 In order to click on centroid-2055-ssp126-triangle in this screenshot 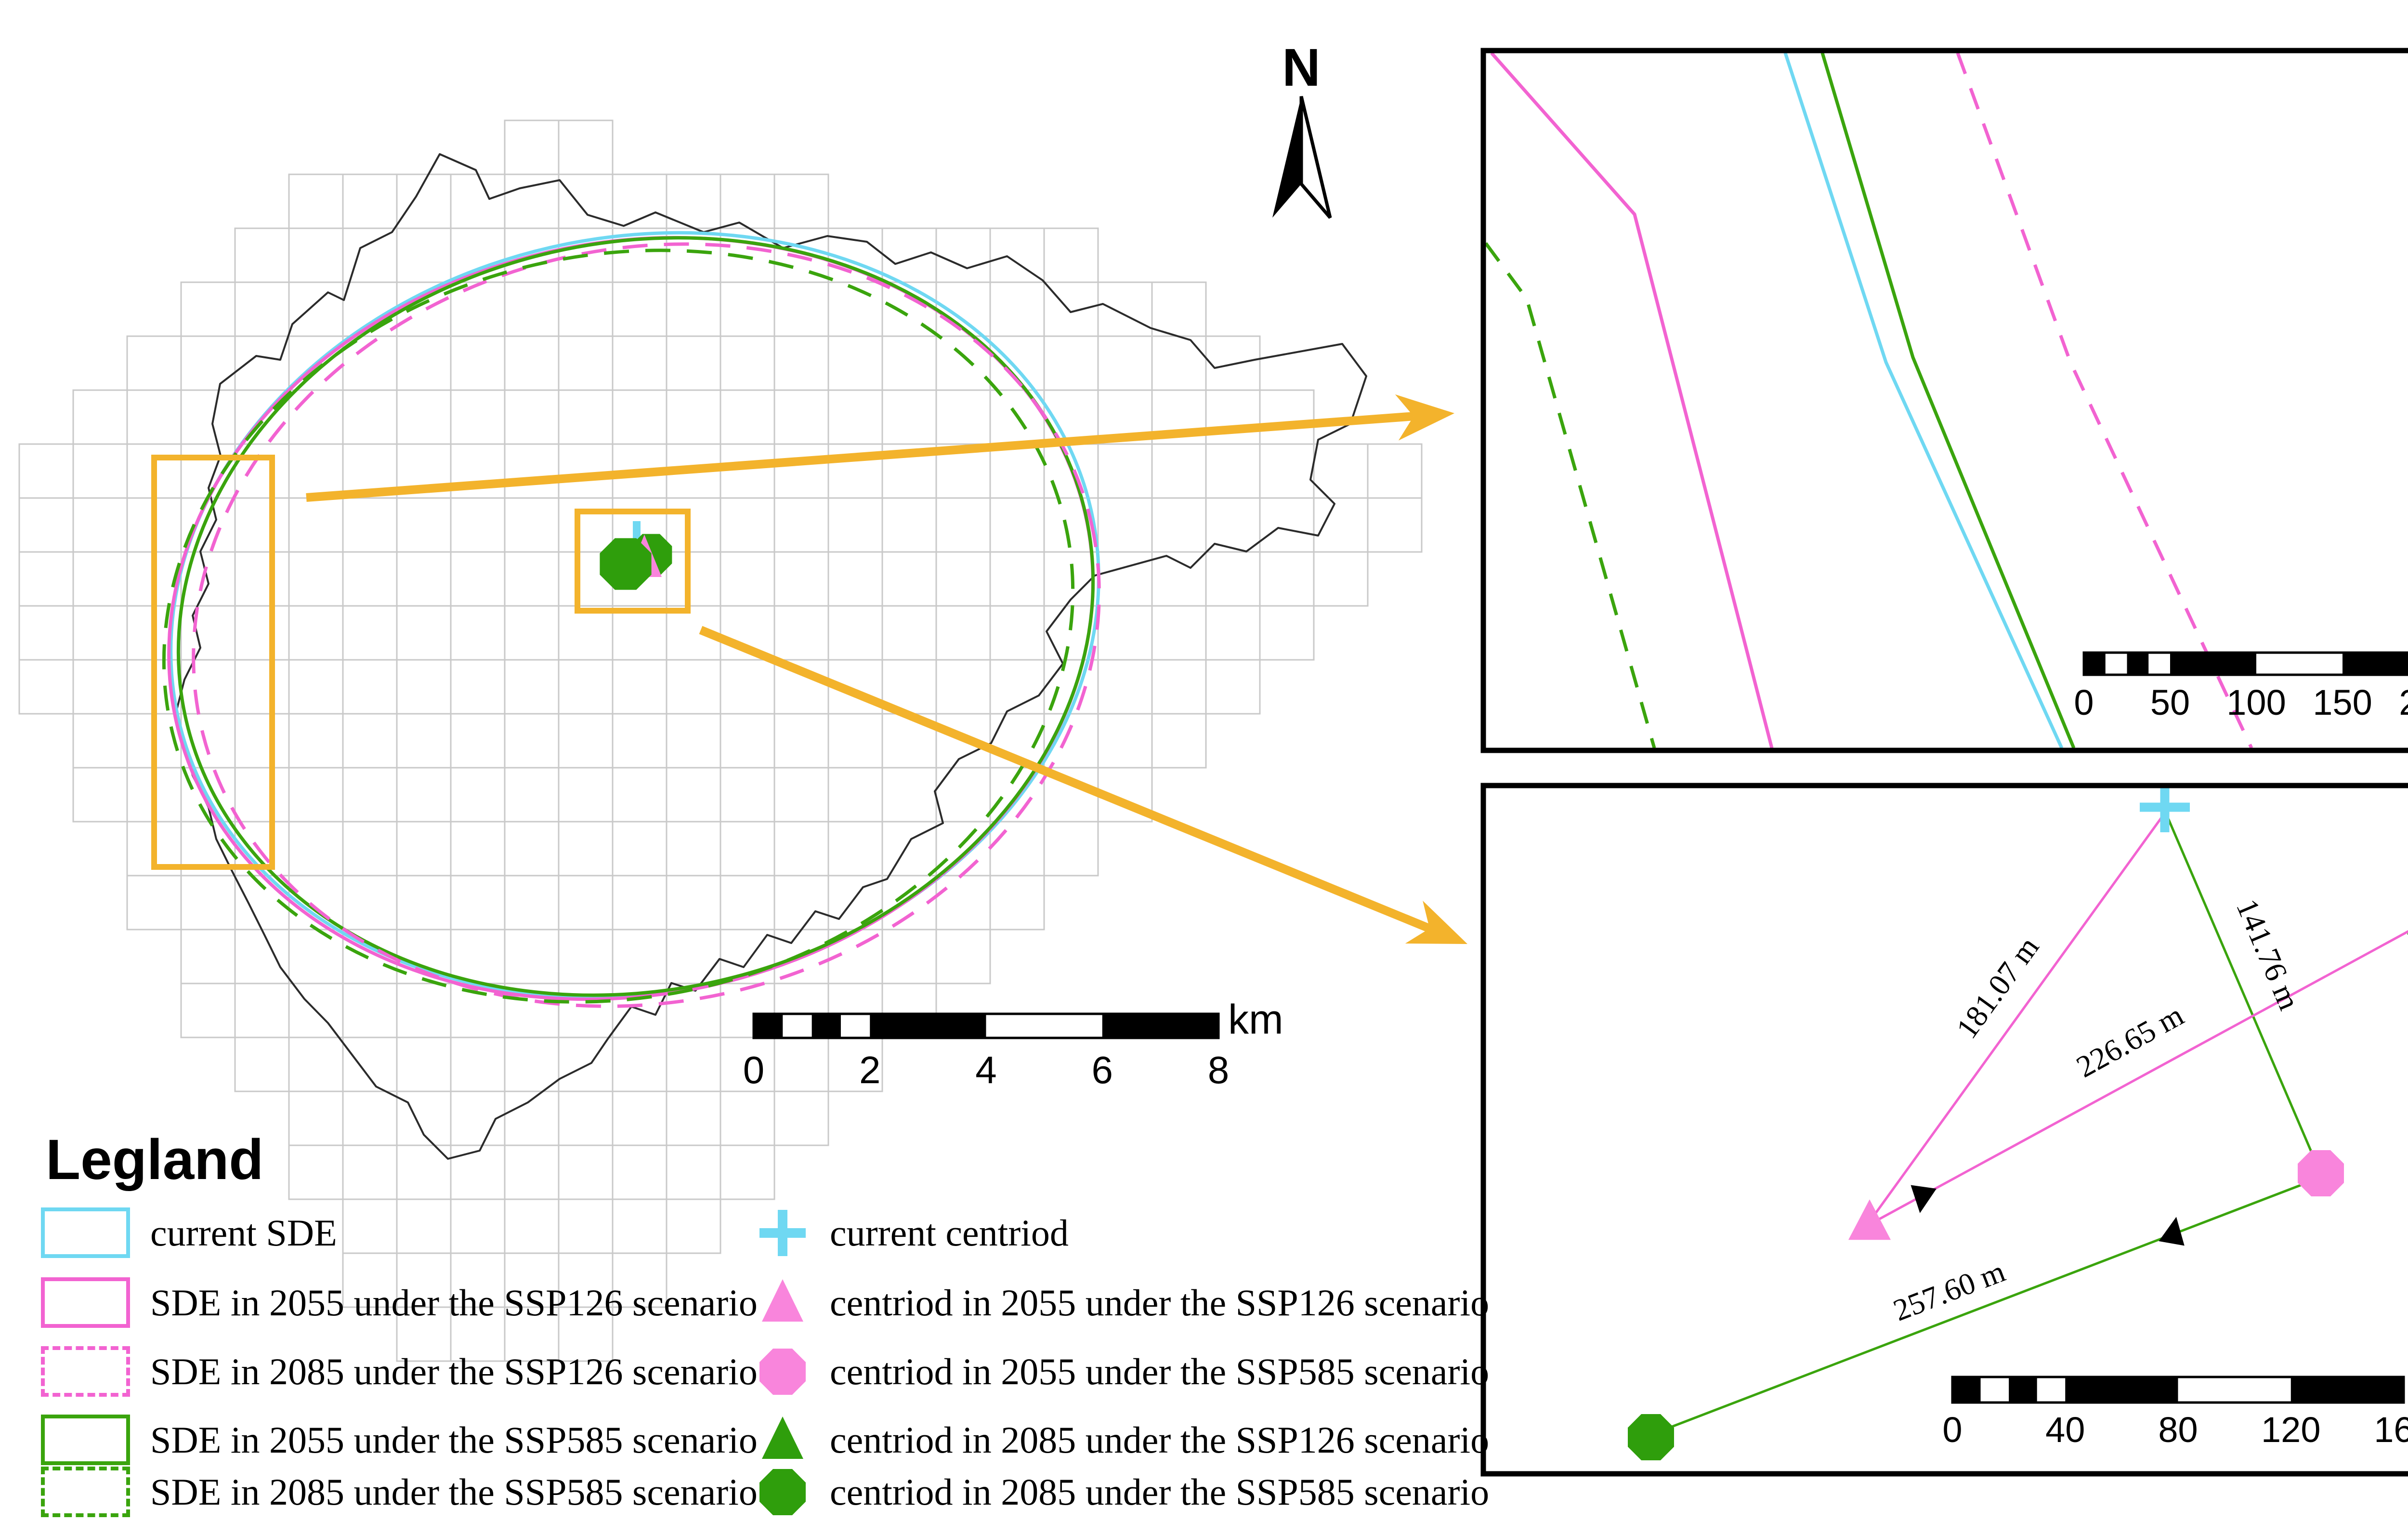, I will do `click(1869, 1219)`.